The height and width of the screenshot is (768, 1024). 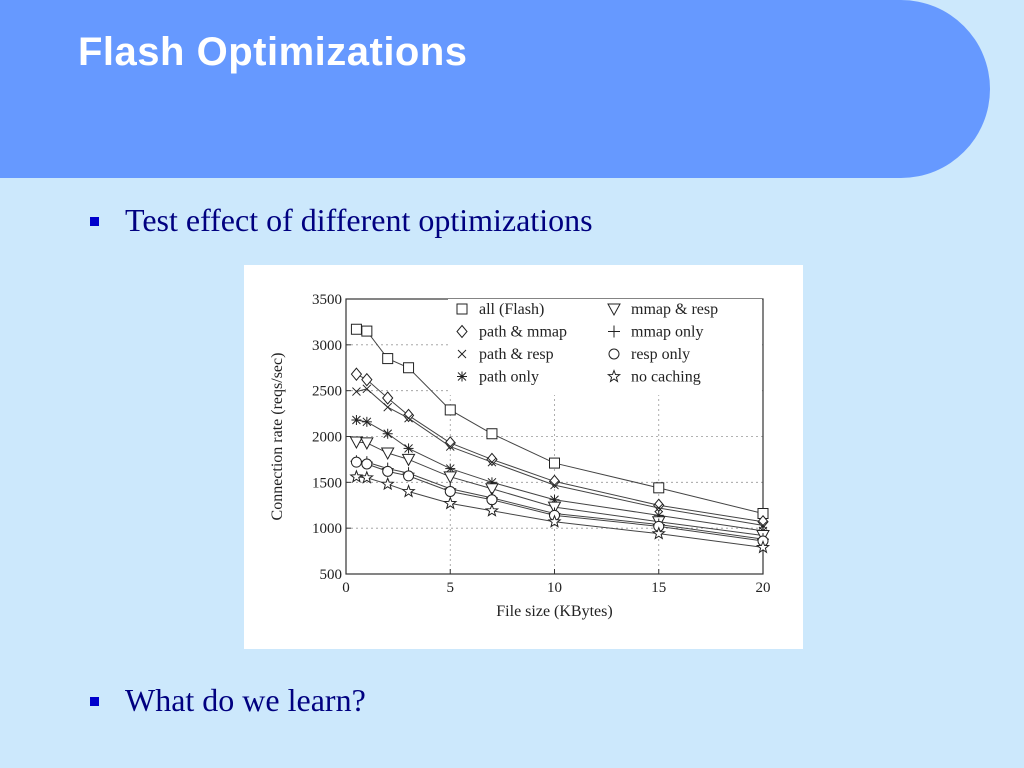 What do you see at coordinates (666, 377) in the screenshot?
I see `legend-label-7: no caching` at bounding box center [666, 377].